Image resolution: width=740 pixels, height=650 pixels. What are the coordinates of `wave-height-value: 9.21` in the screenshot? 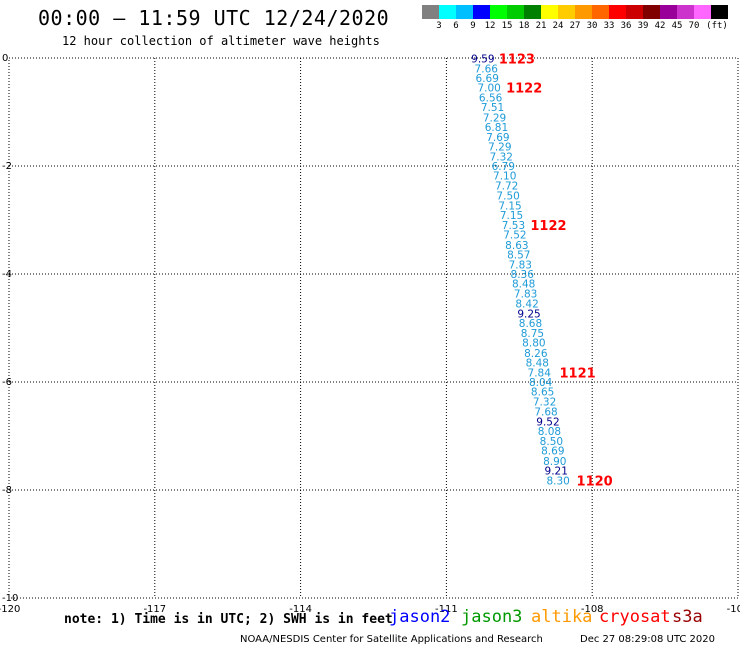 It's located at (556, 472).